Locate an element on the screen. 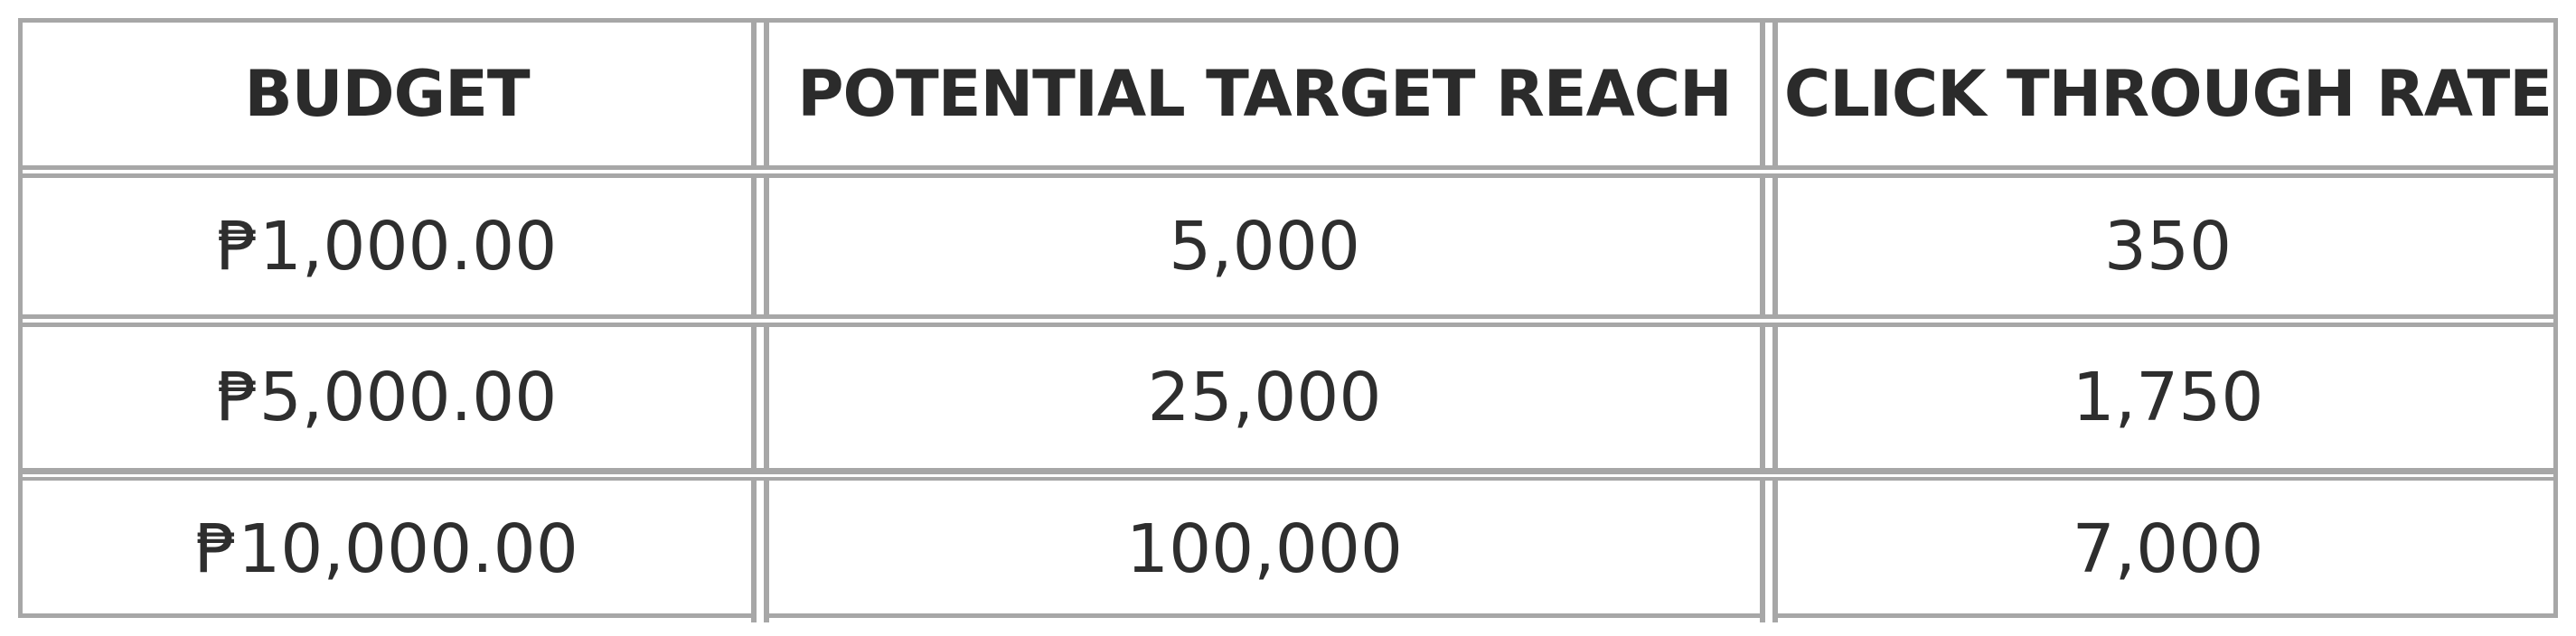  table-cell-ctr: 7,000 is located at coordinates (2168, 549).